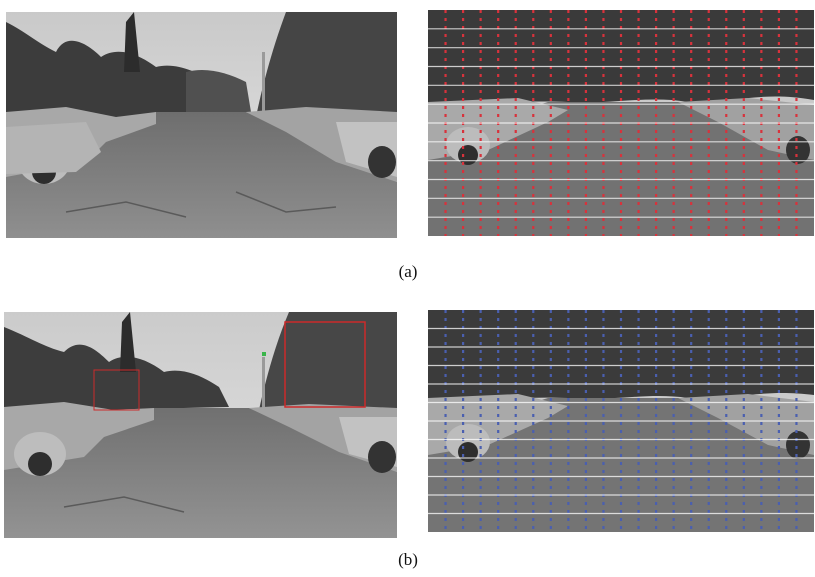 This screenshot has width=815, height=577. What do you see at coordinates (325, 364) in the screenshot?
I see `detection-box-large` at bounding box center [325, 364].